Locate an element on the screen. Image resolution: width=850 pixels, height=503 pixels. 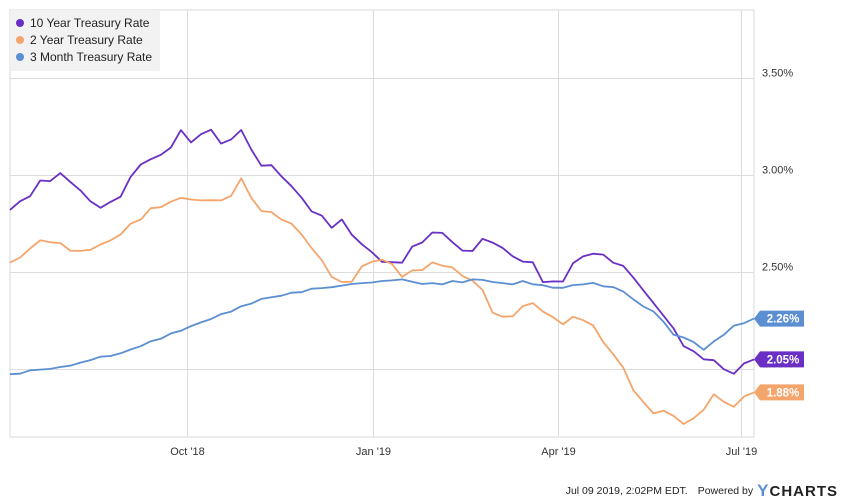
x-tick-label: Apr '19 is located at coordinates (558, 452).